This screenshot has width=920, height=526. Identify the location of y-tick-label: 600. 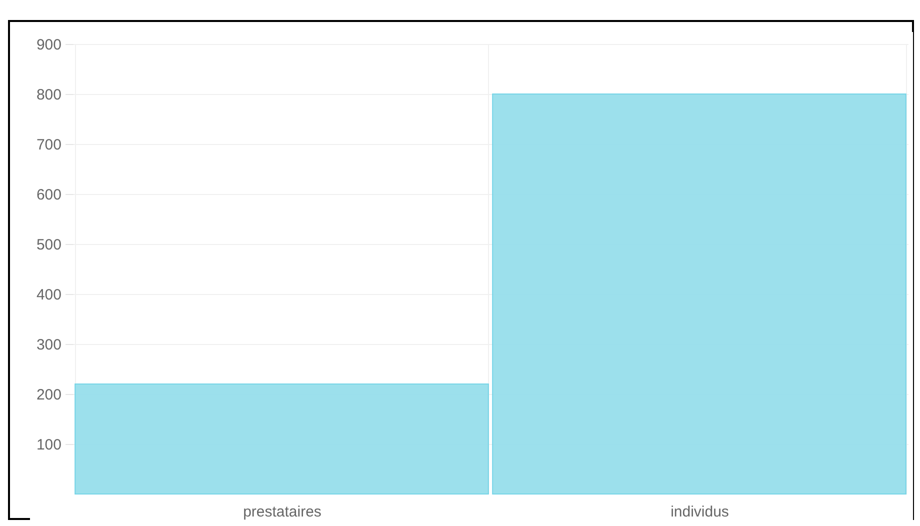
(49, 195).